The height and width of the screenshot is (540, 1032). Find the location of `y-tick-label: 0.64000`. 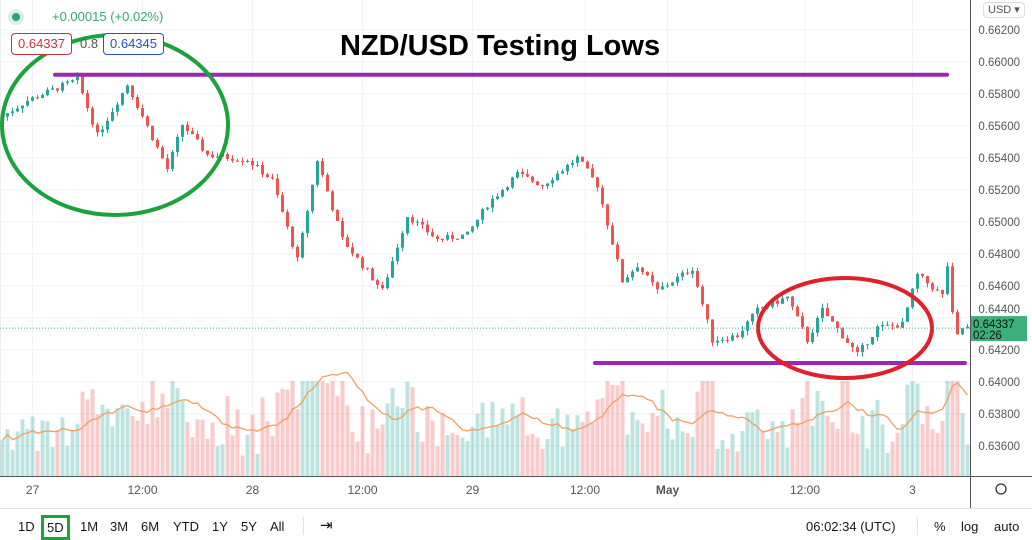

y-tick-label: 0.64000 is located at coordinates (999, 383).